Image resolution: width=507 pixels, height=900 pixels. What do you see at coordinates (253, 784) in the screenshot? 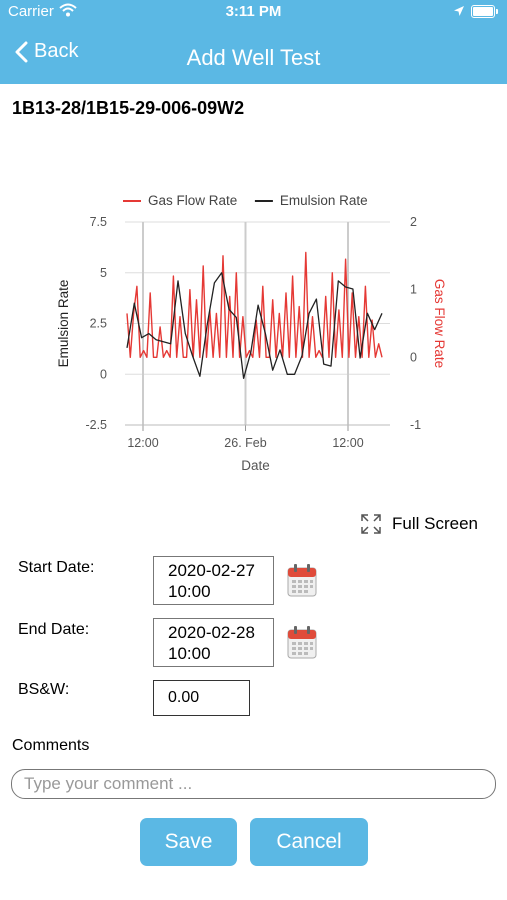
I see `comment-input` at bounding box center [253, 784].